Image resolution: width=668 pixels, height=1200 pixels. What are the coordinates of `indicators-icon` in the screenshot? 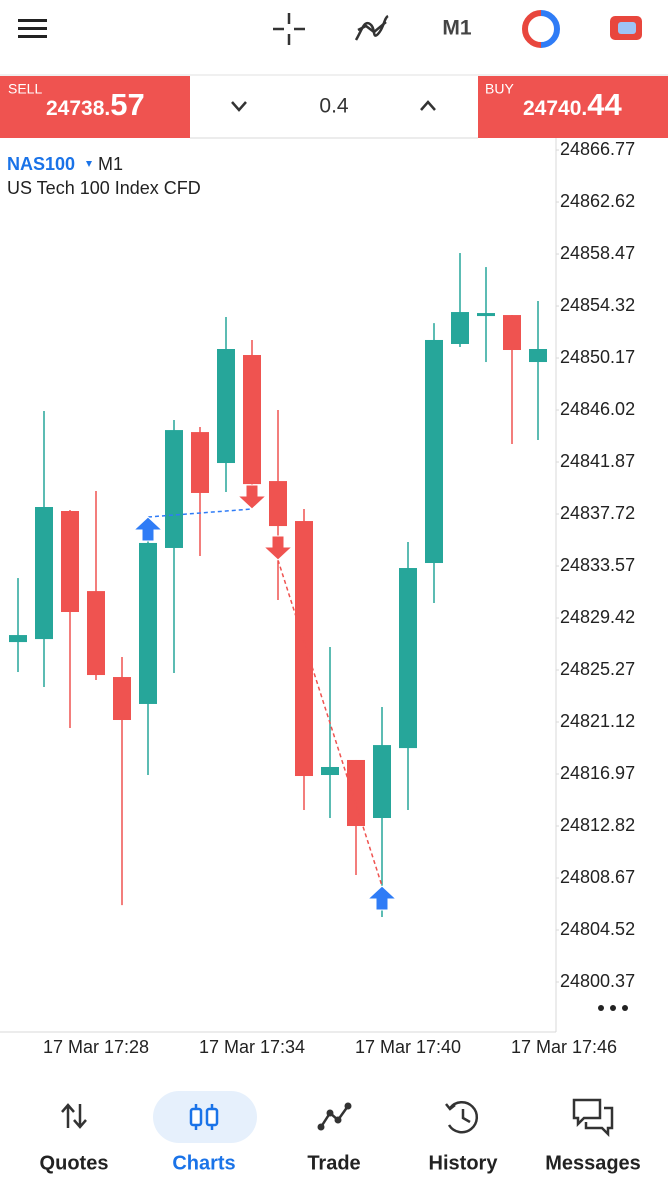 It's located at (371, 27).